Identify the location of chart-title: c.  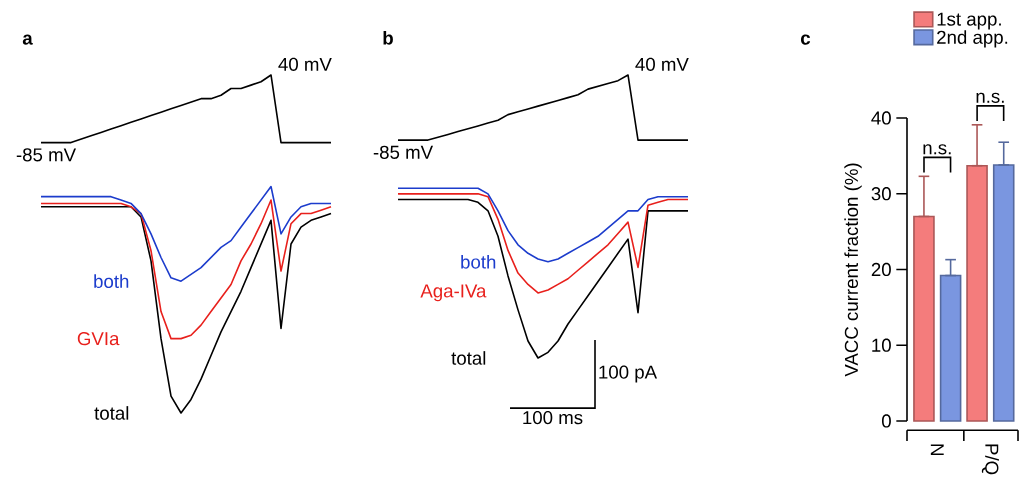
(806, 39).